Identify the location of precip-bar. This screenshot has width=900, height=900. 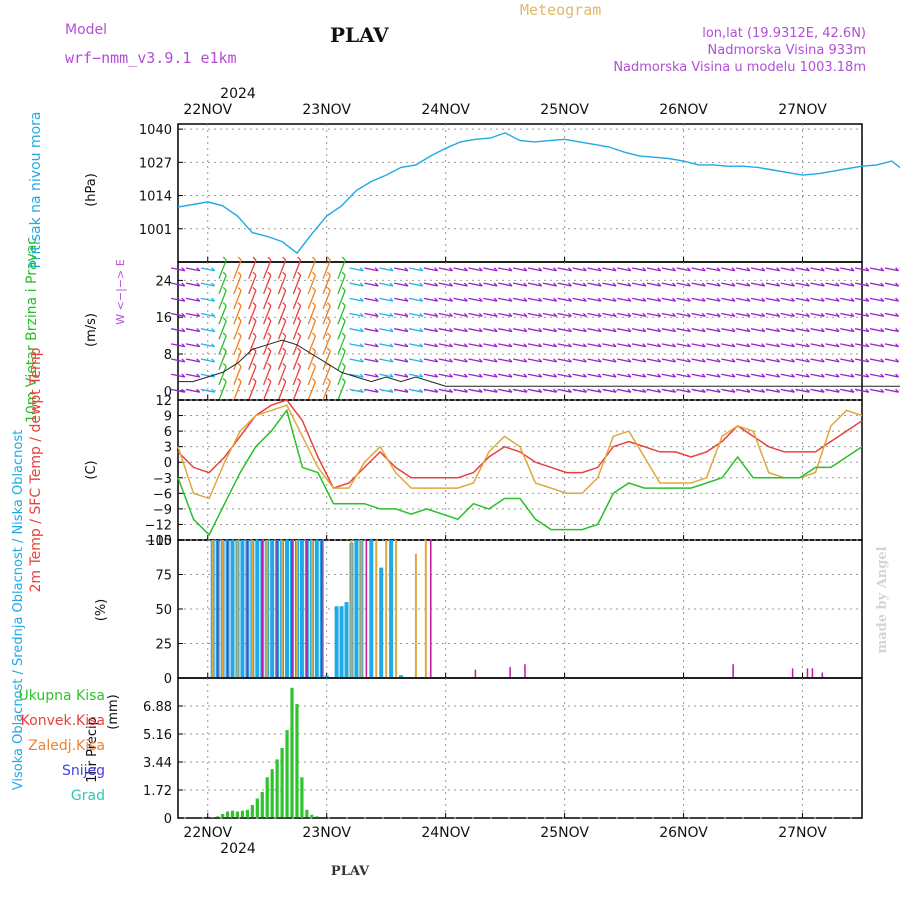
(262, 804).